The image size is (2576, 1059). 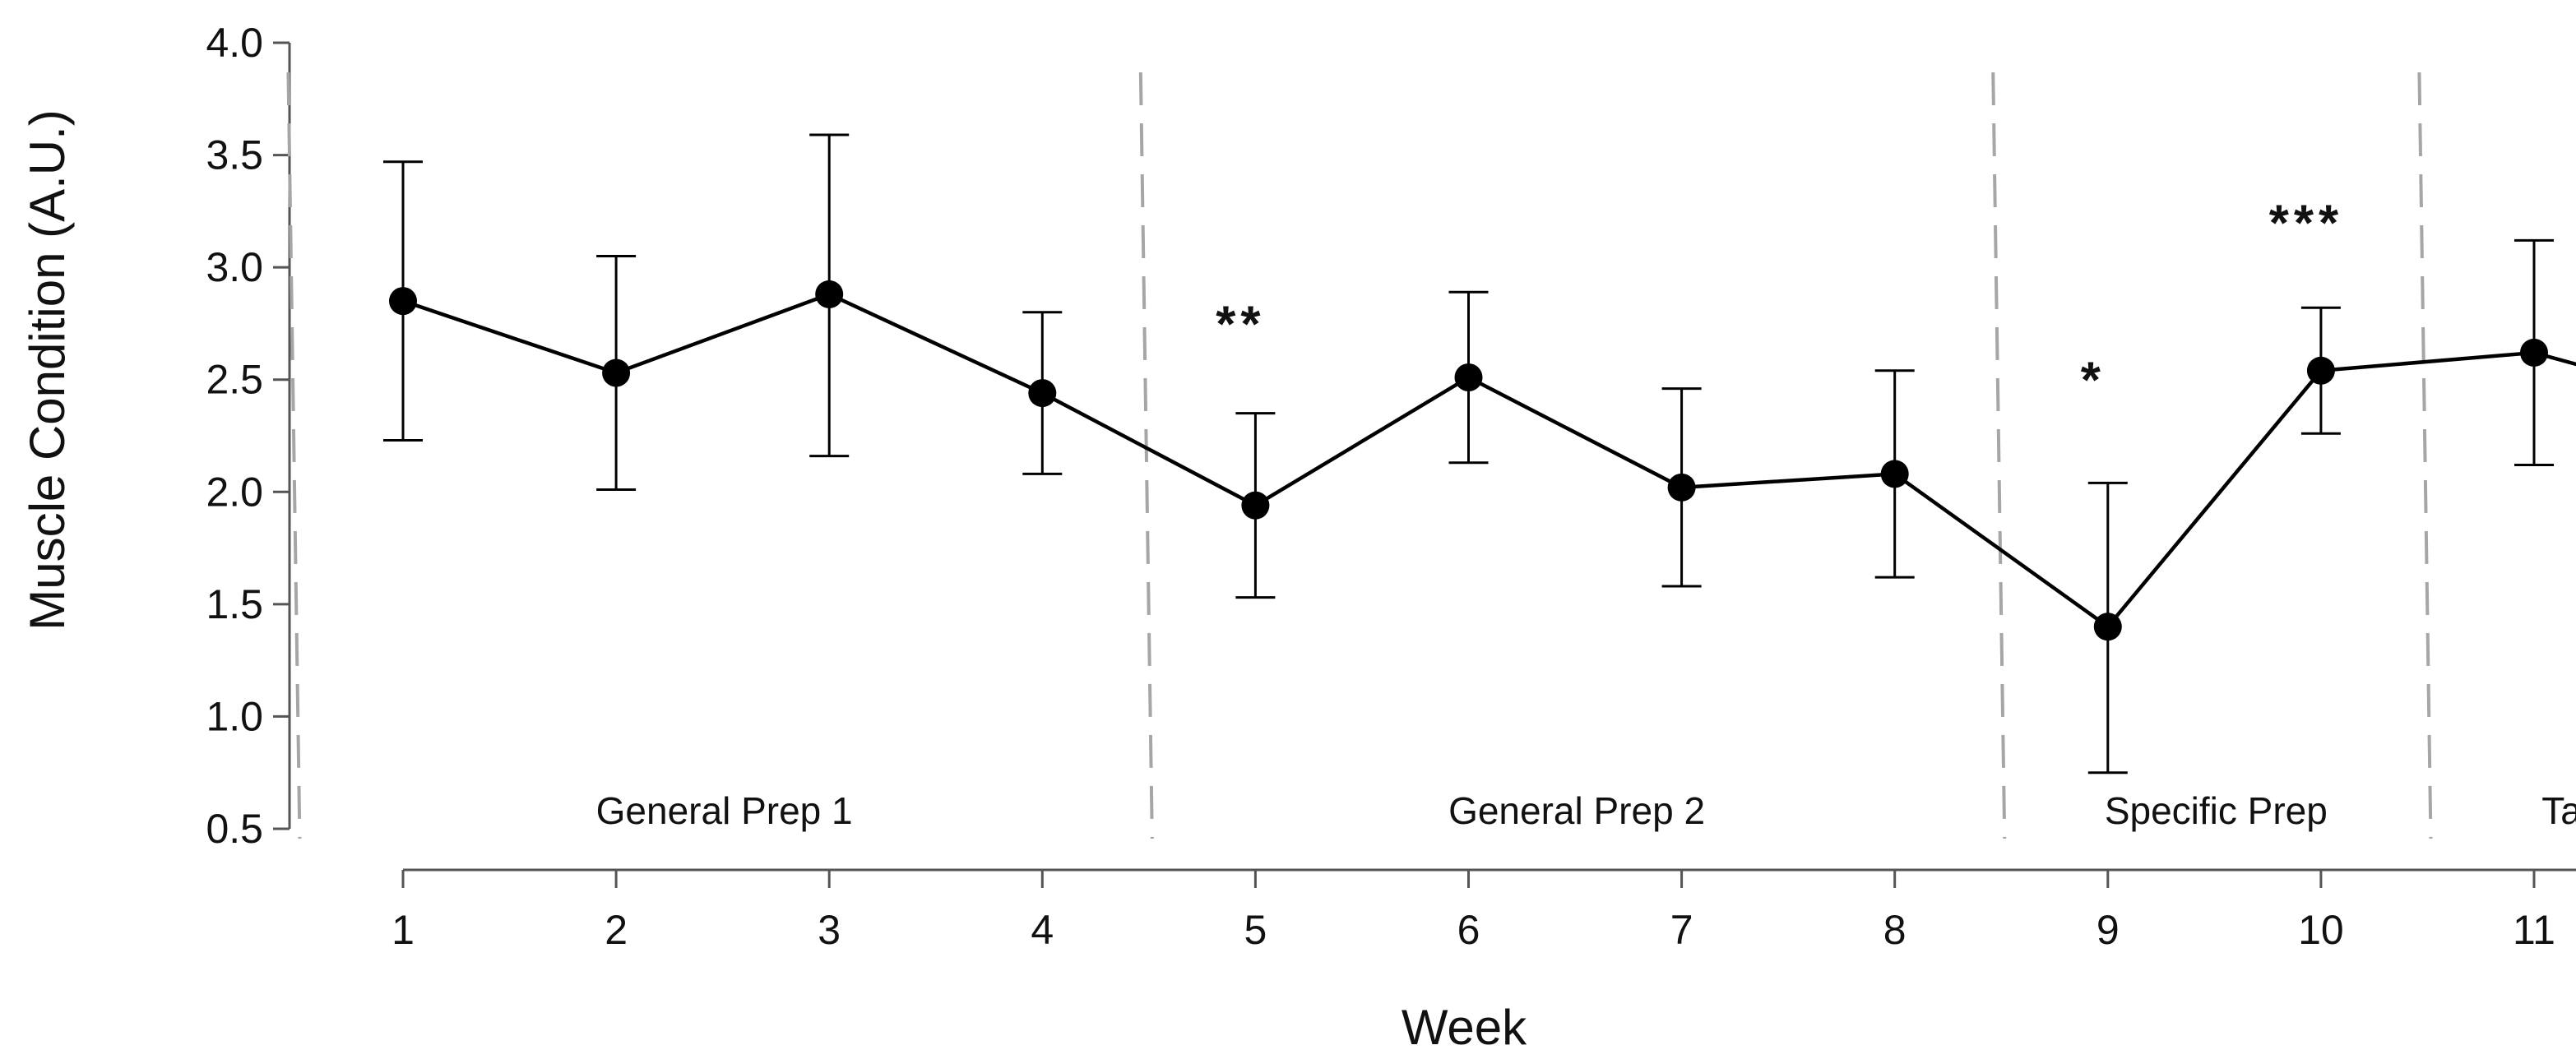 What do you see at coordinates (617, 930) in the screenshot?
I see `x-tick-label: 2` at bounding box center [617, 930].